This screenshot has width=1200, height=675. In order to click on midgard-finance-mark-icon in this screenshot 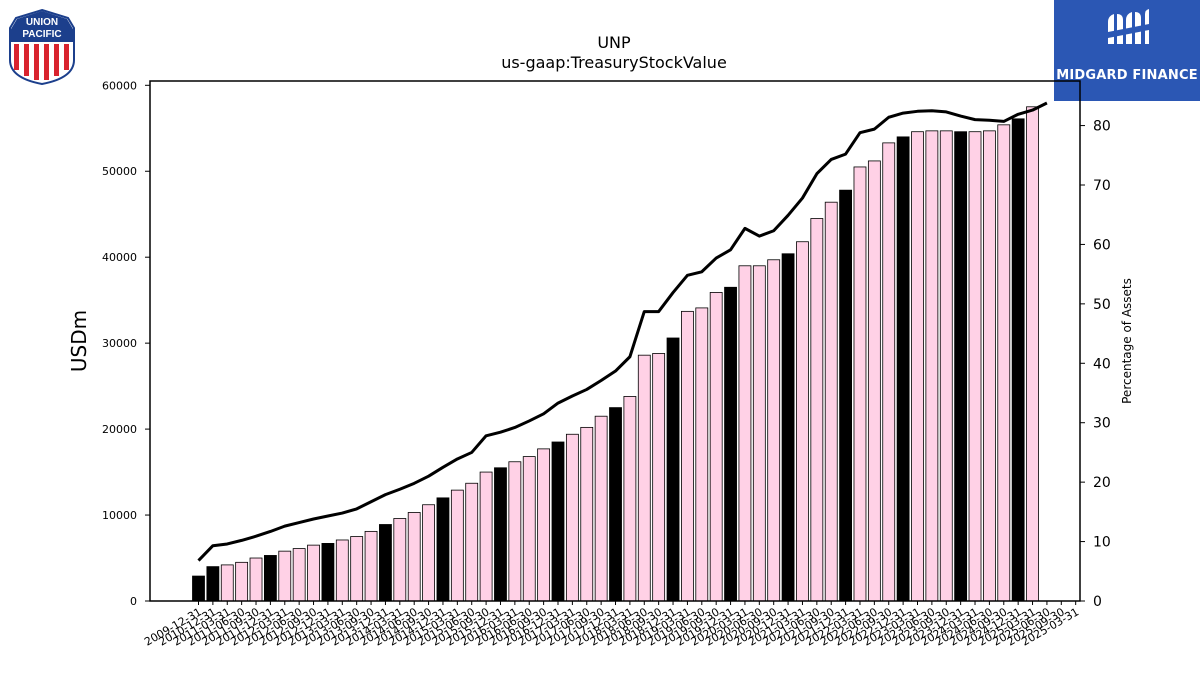, I will do `click(1128, 26)`.